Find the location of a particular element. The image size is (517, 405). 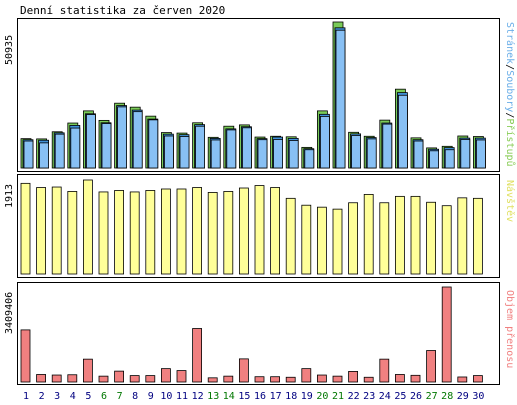

x-tick-label: 21 is located at coordinates (338, 396).